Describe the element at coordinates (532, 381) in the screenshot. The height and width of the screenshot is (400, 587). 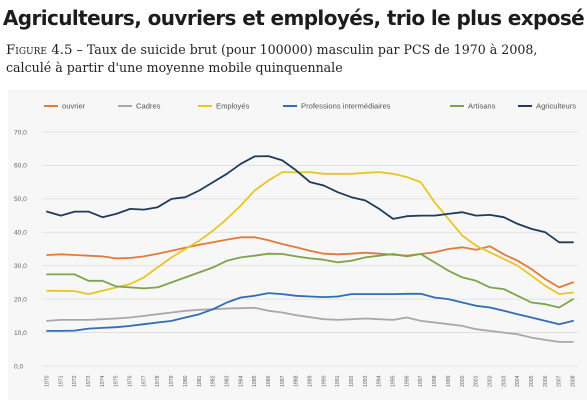
I see `x-tick-label: 2005` at that location.